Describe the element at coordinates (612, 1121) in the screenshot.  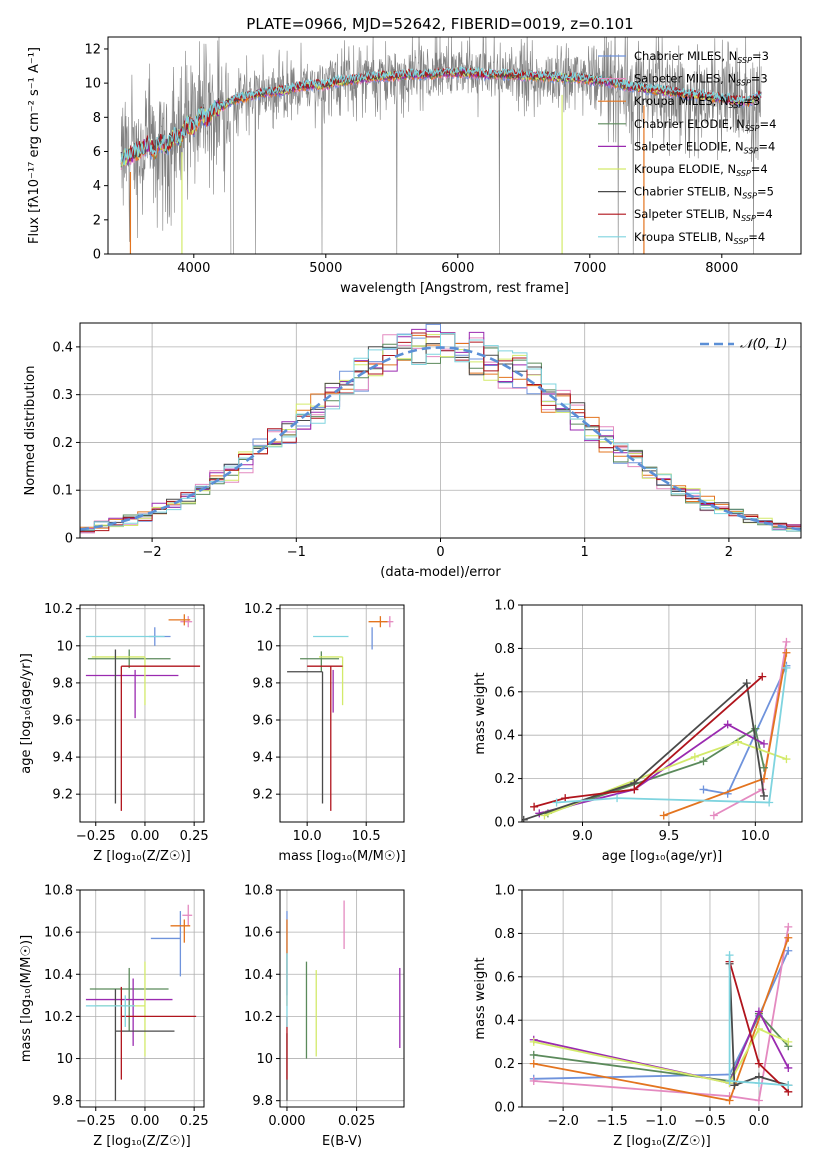
I see `x-tick-label: −1.5` at that location.